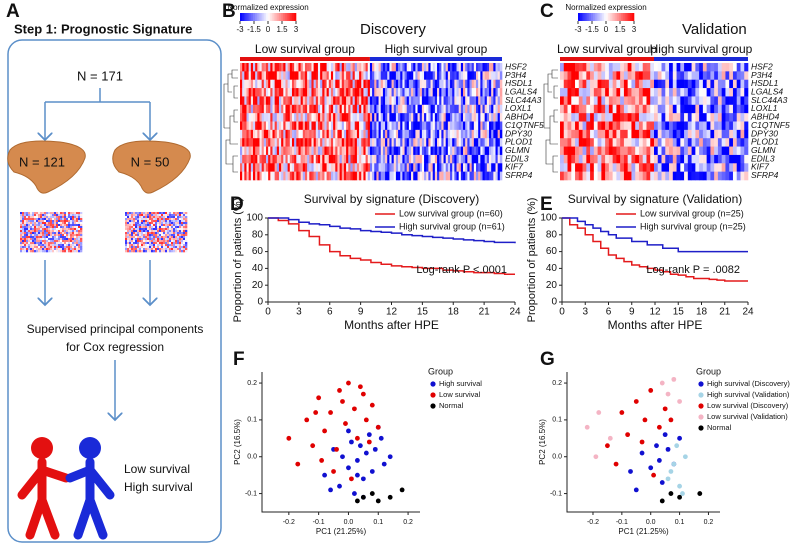 The height and width of the screenshot is (554, 800). Describe the element at coordinates (679, 312) in the screenshot. I see `x-tick-label: 15` at that location.